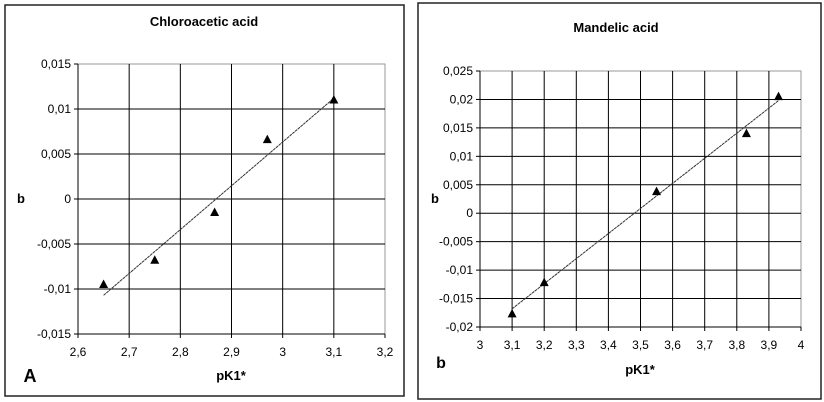 The height and width of the screenshot is (402, 824). What do you see at coordinates (576, 345) in the screenshot?
I see `chart-2-x-tick-label: 3,3` at bounding box center [576, 345].